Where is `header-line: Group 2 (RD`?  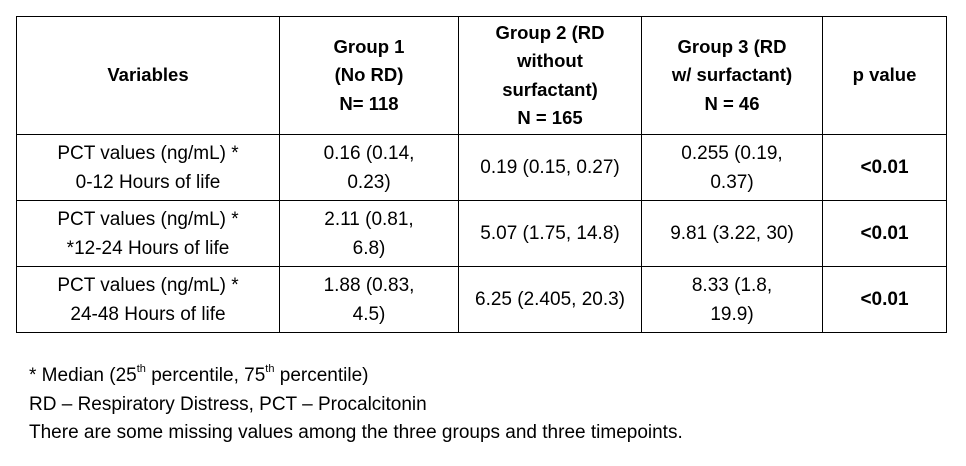 header-line: Group 2 (RD is located at coordinates (550, 32).